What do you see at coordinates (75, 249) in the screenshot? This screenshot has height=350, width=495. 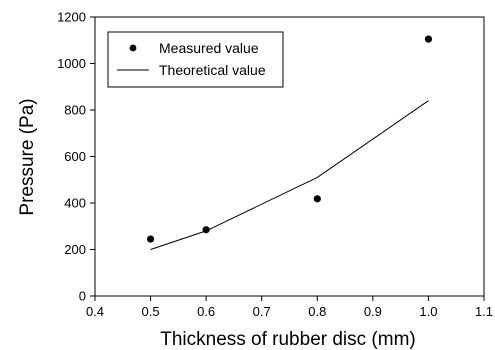 I see `y-tick-label: 200` at bounding box center [75, 249].